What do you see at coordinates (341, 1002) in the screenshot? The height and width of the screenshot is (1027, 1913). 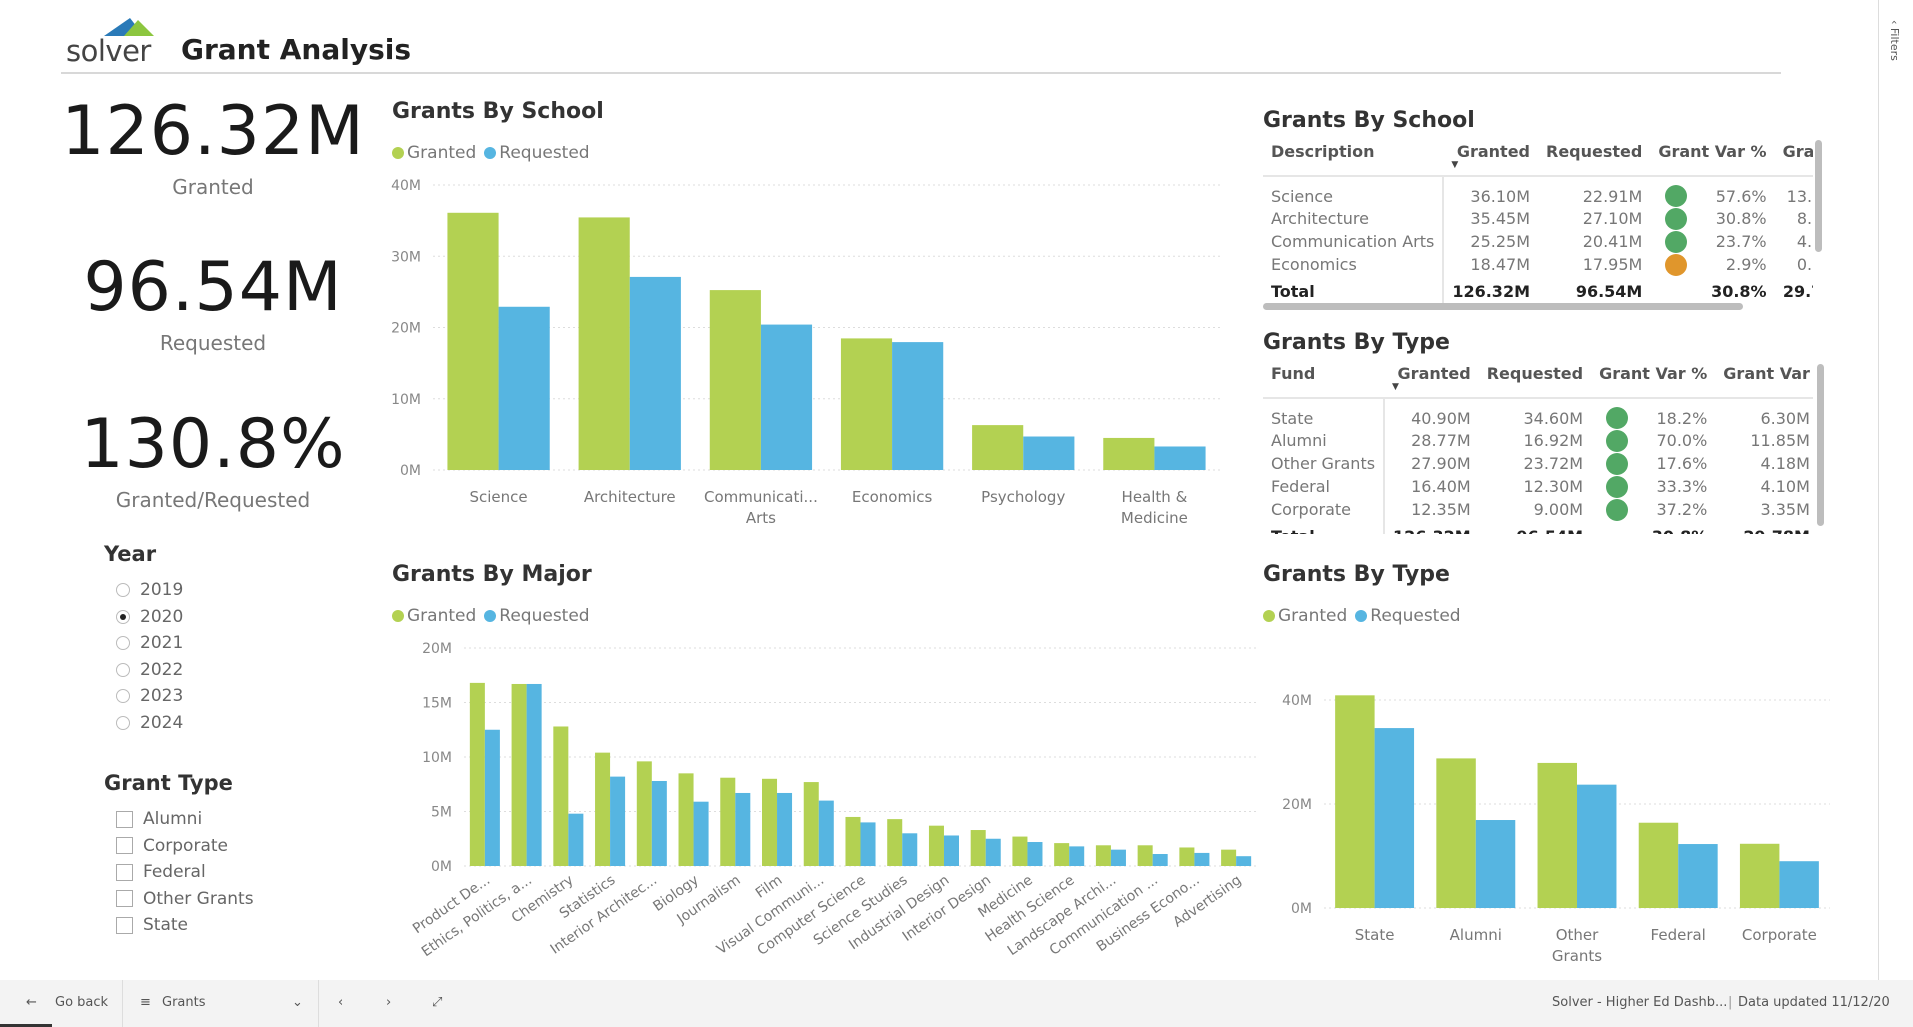 I see `prev-page-button: ‹` at bounding box center [341, 1002].